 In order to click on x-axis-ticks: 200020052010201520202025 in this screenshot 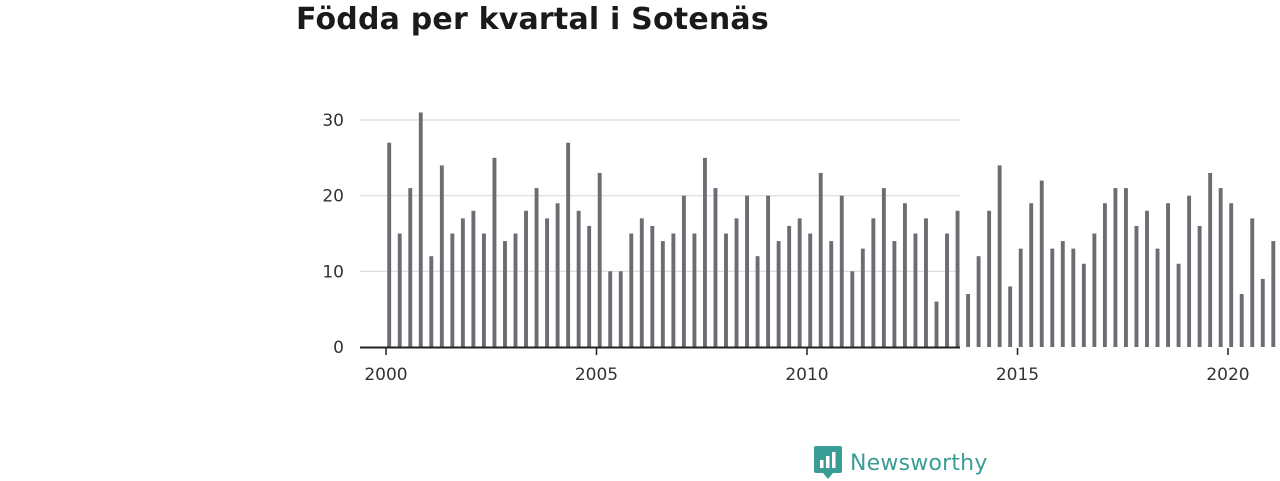, I will do `click(807, 366)`.